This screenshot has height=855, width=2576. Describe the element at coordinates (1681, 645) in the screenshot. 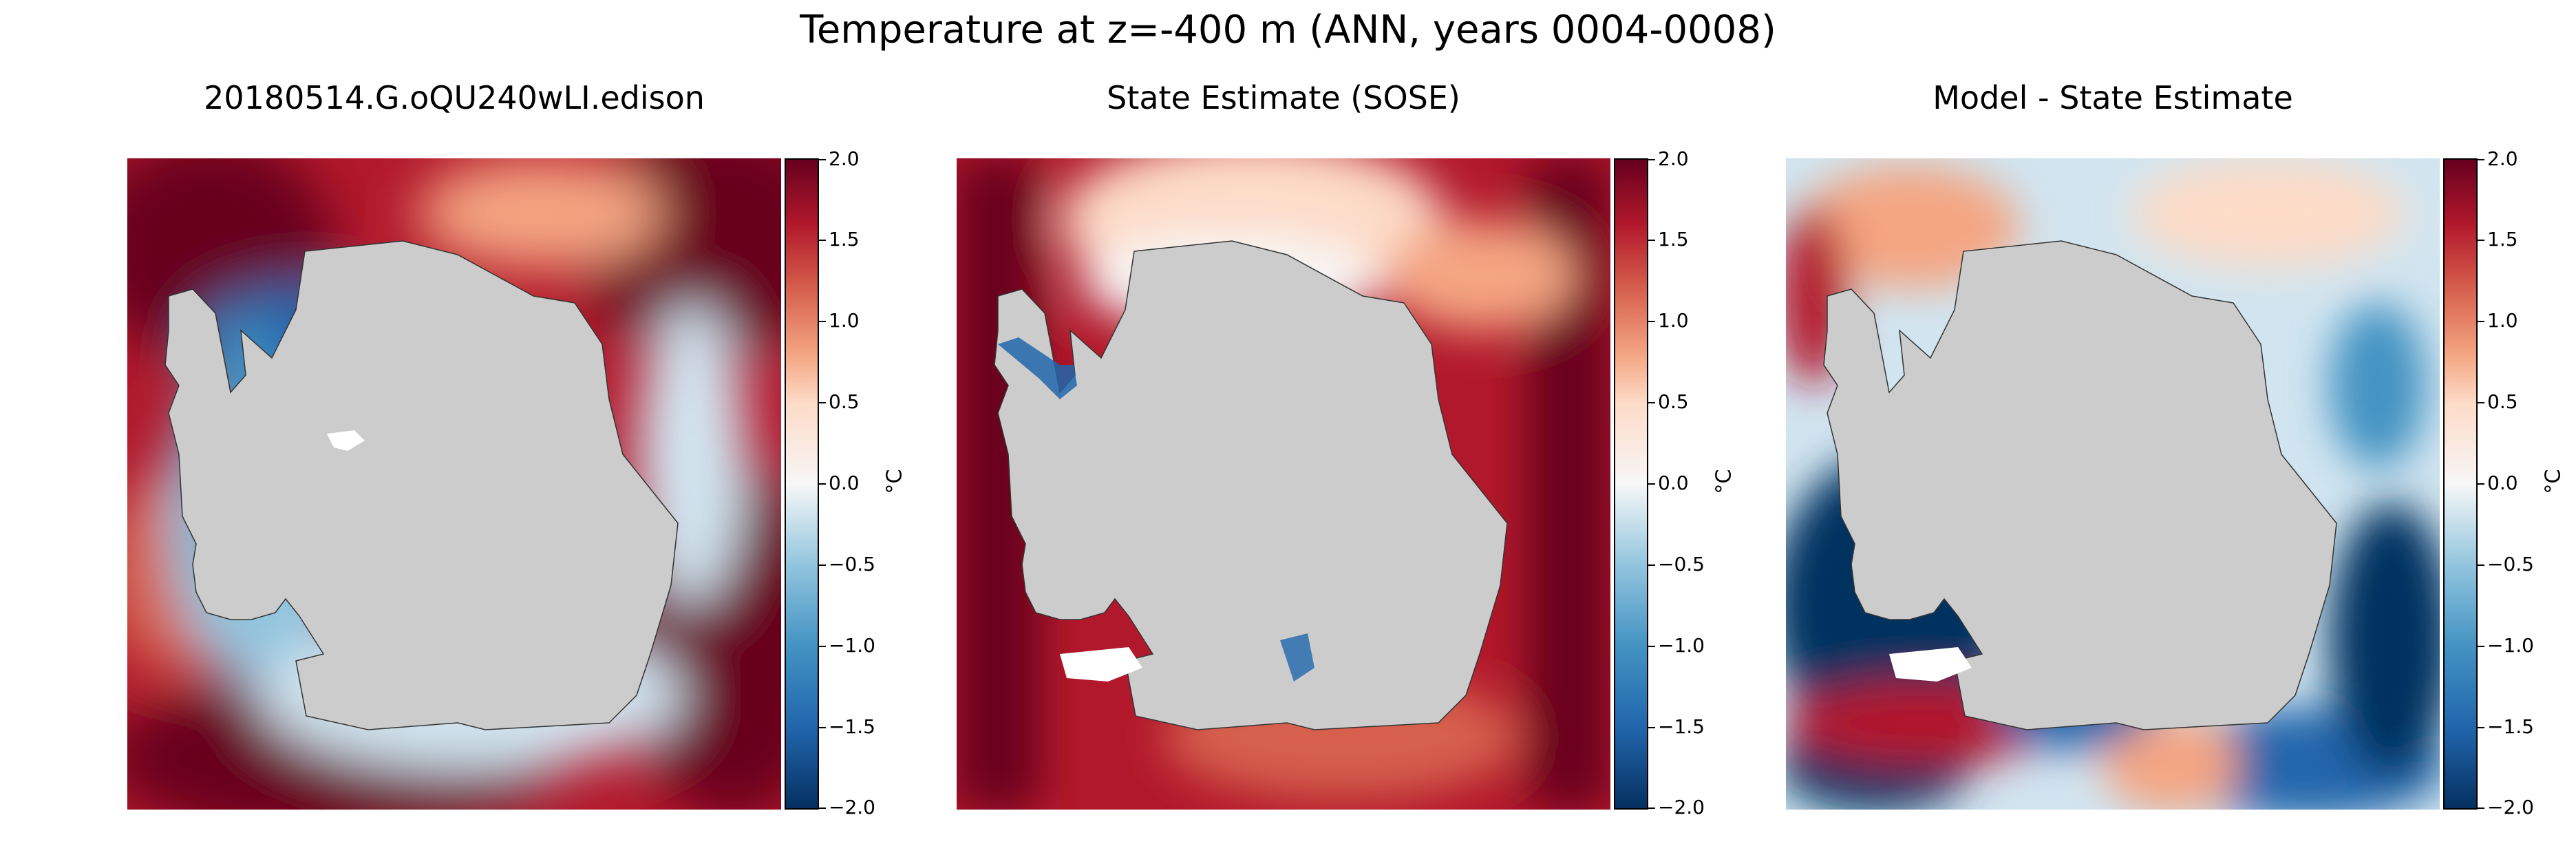

I see `cb2-tick-label: −1.0` at that location.